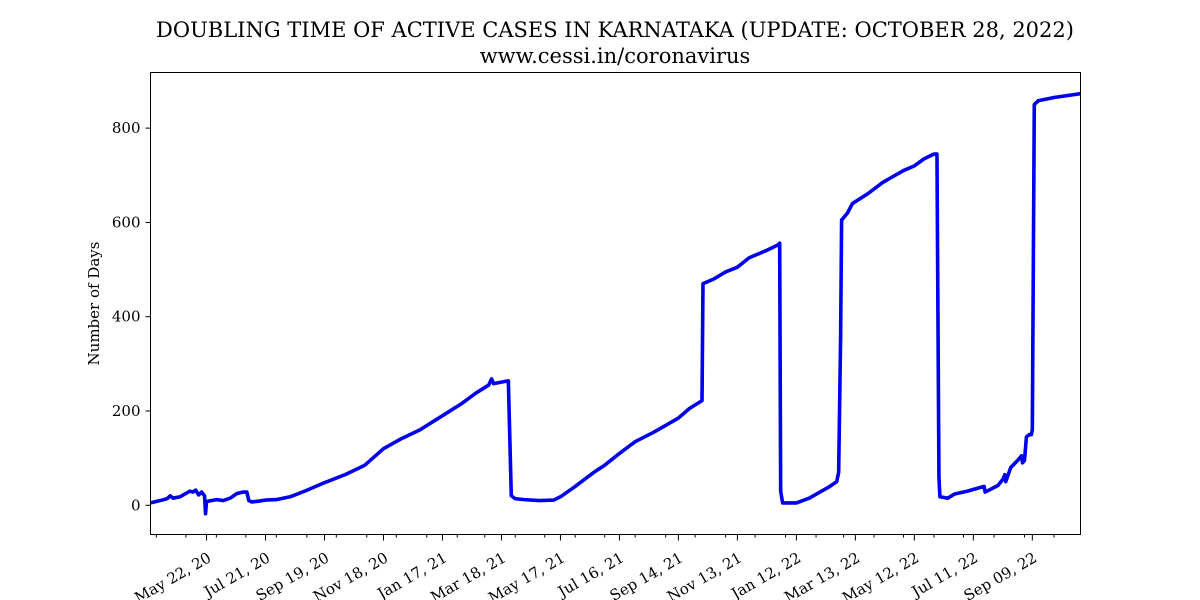 This screenshot has height=600, width=1200. I want to click on chart-subtitle: www.cessi.in/coronavirus, so click(615, 56).